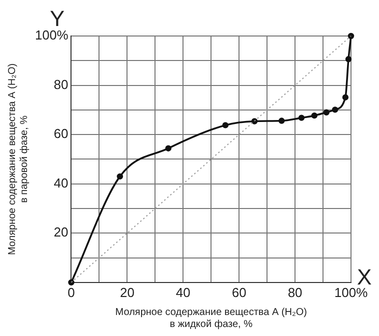  What do you see at coordinates (18, 159) in the screenshot?
I see `y-axis-title: Молярное содержание вещества А (H₂O) в паровой фазе, %` at bounding box center [18, 159].